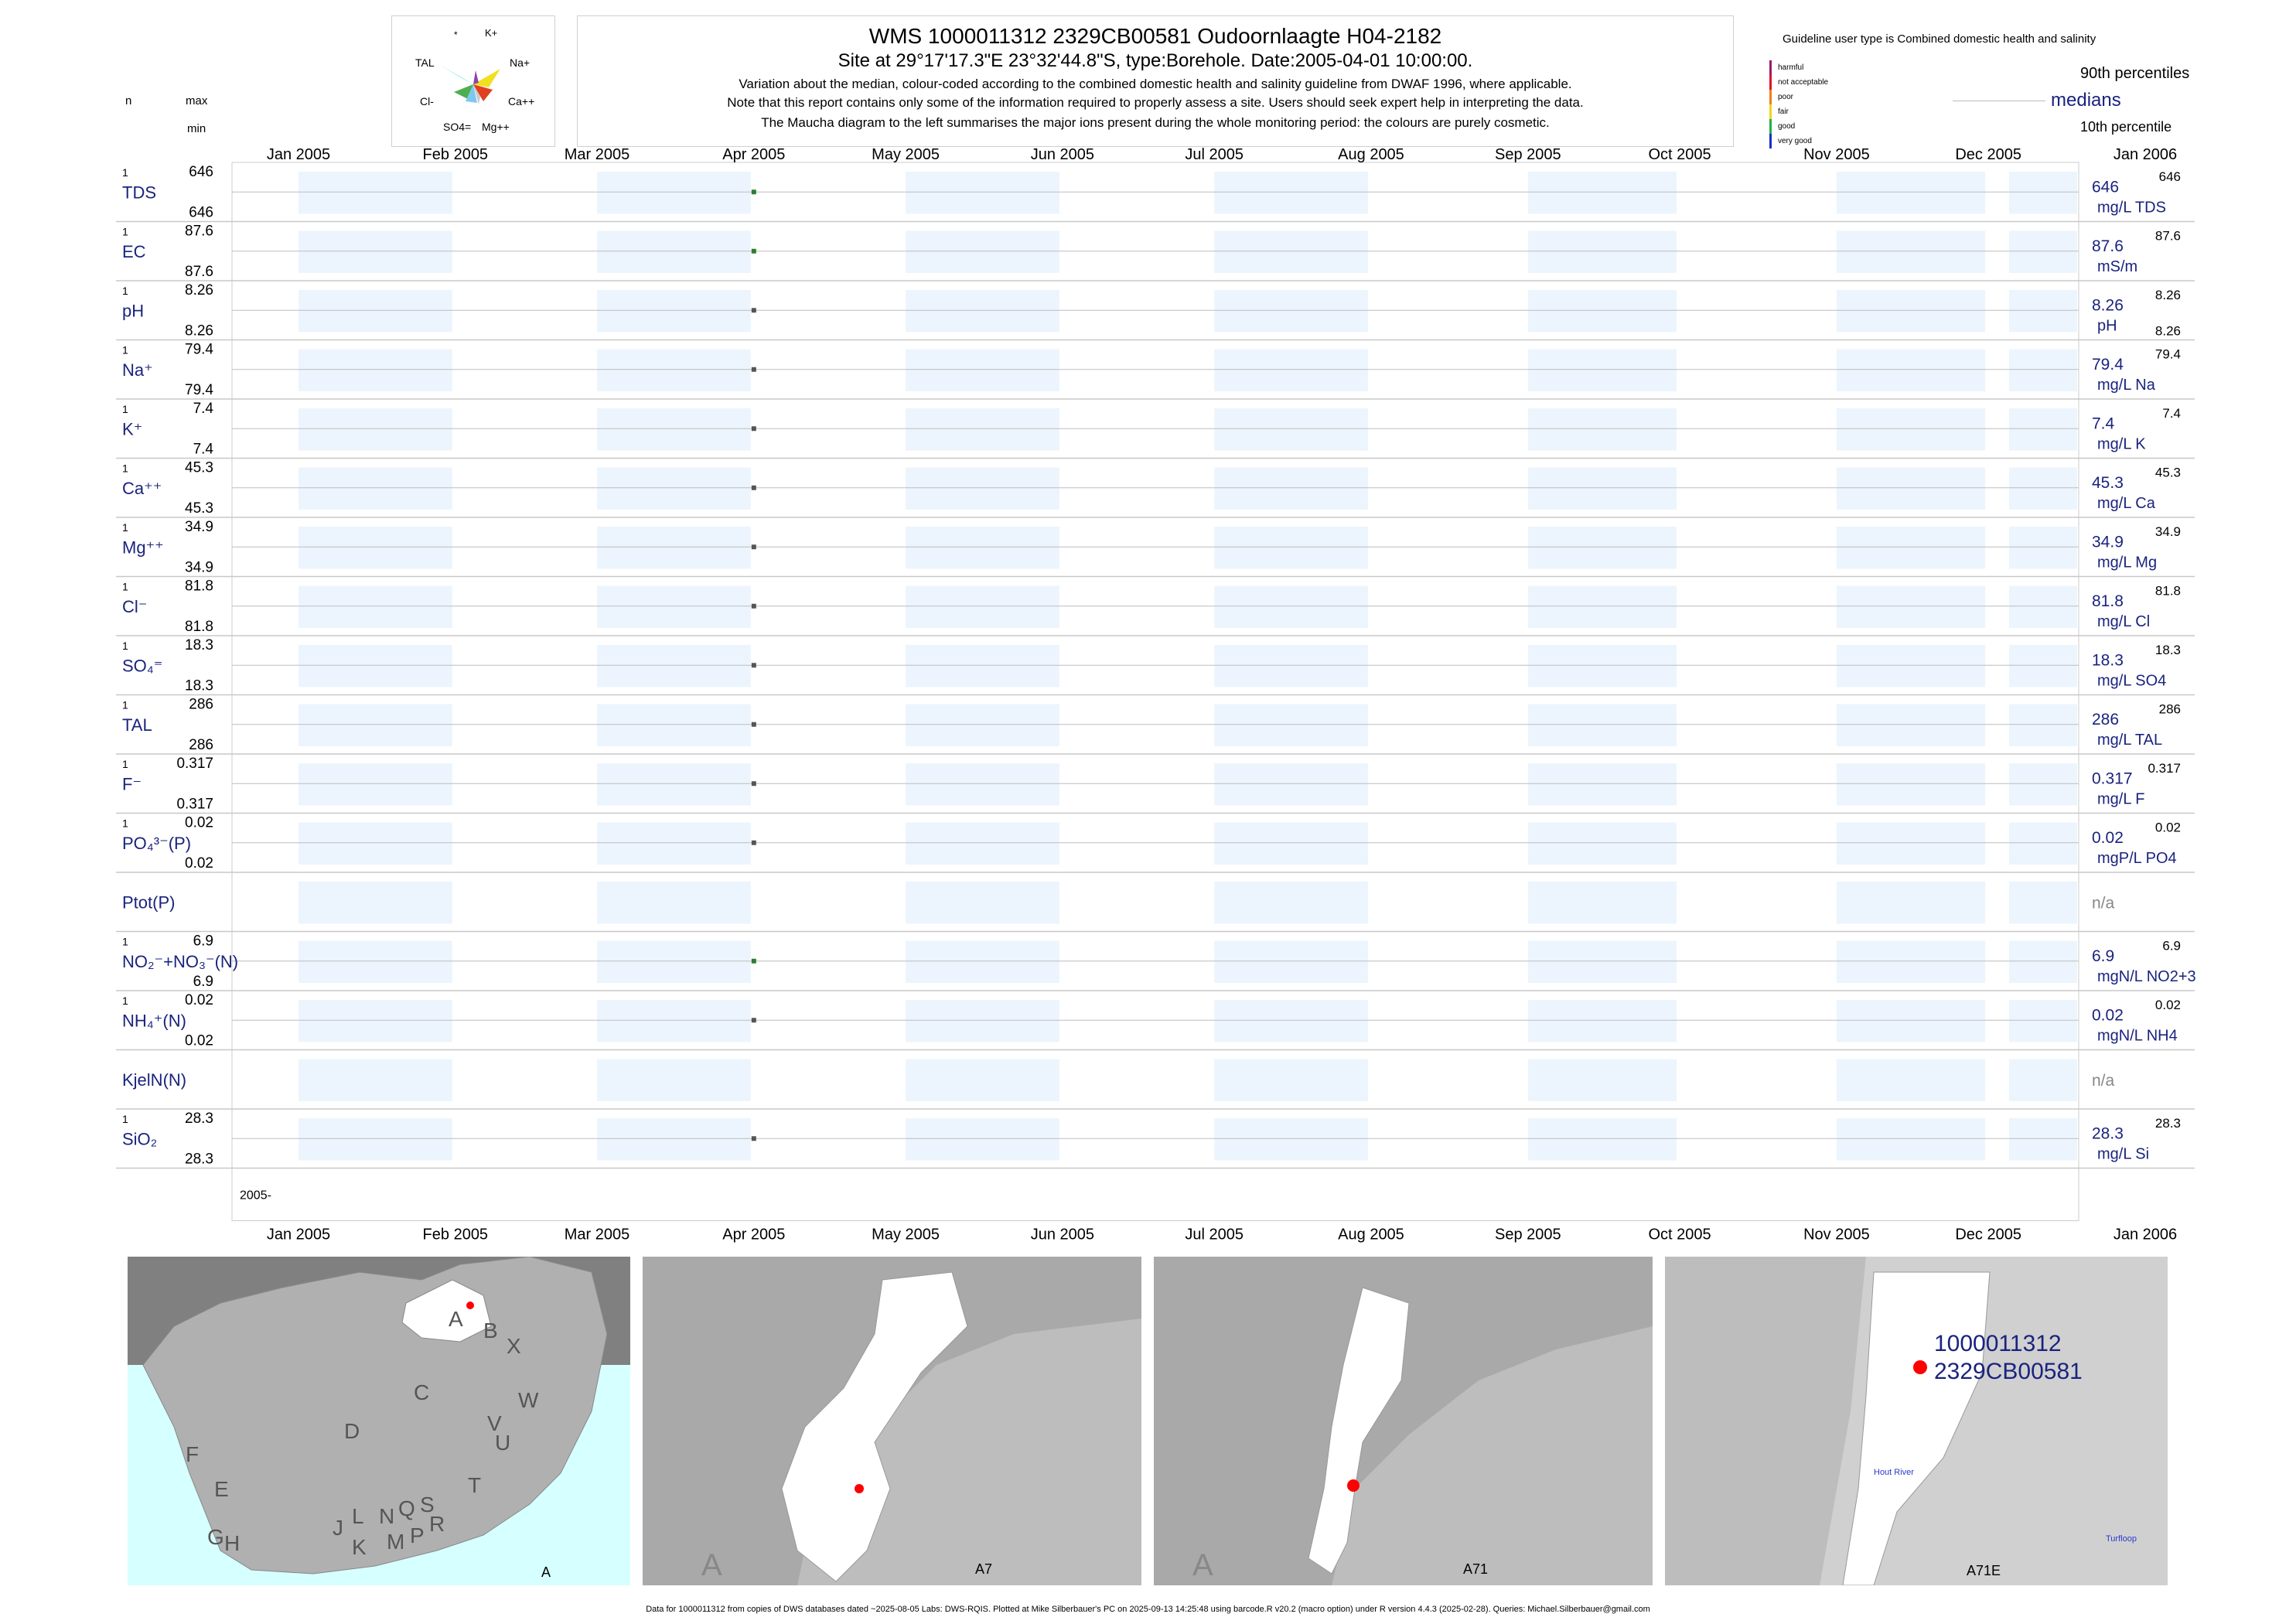  I want to click on guideline-level: very good, so click(1798, 141).